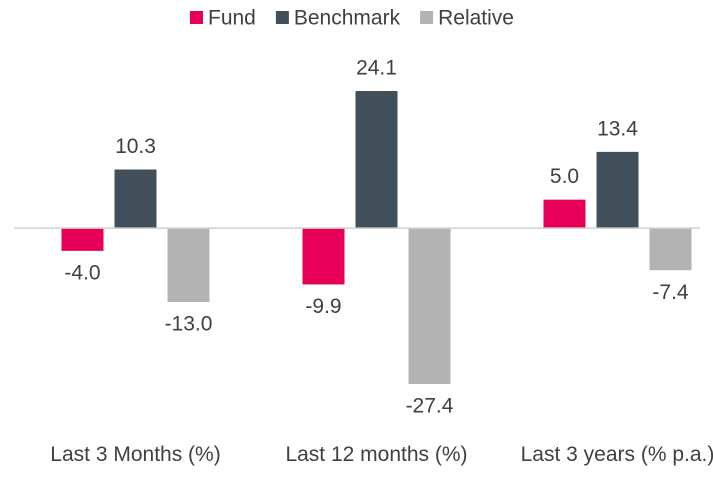  What do you see at coordinates (564, 176) in the screenshot?
I see `data-label: 5.0` at bounding box center [564, 176].